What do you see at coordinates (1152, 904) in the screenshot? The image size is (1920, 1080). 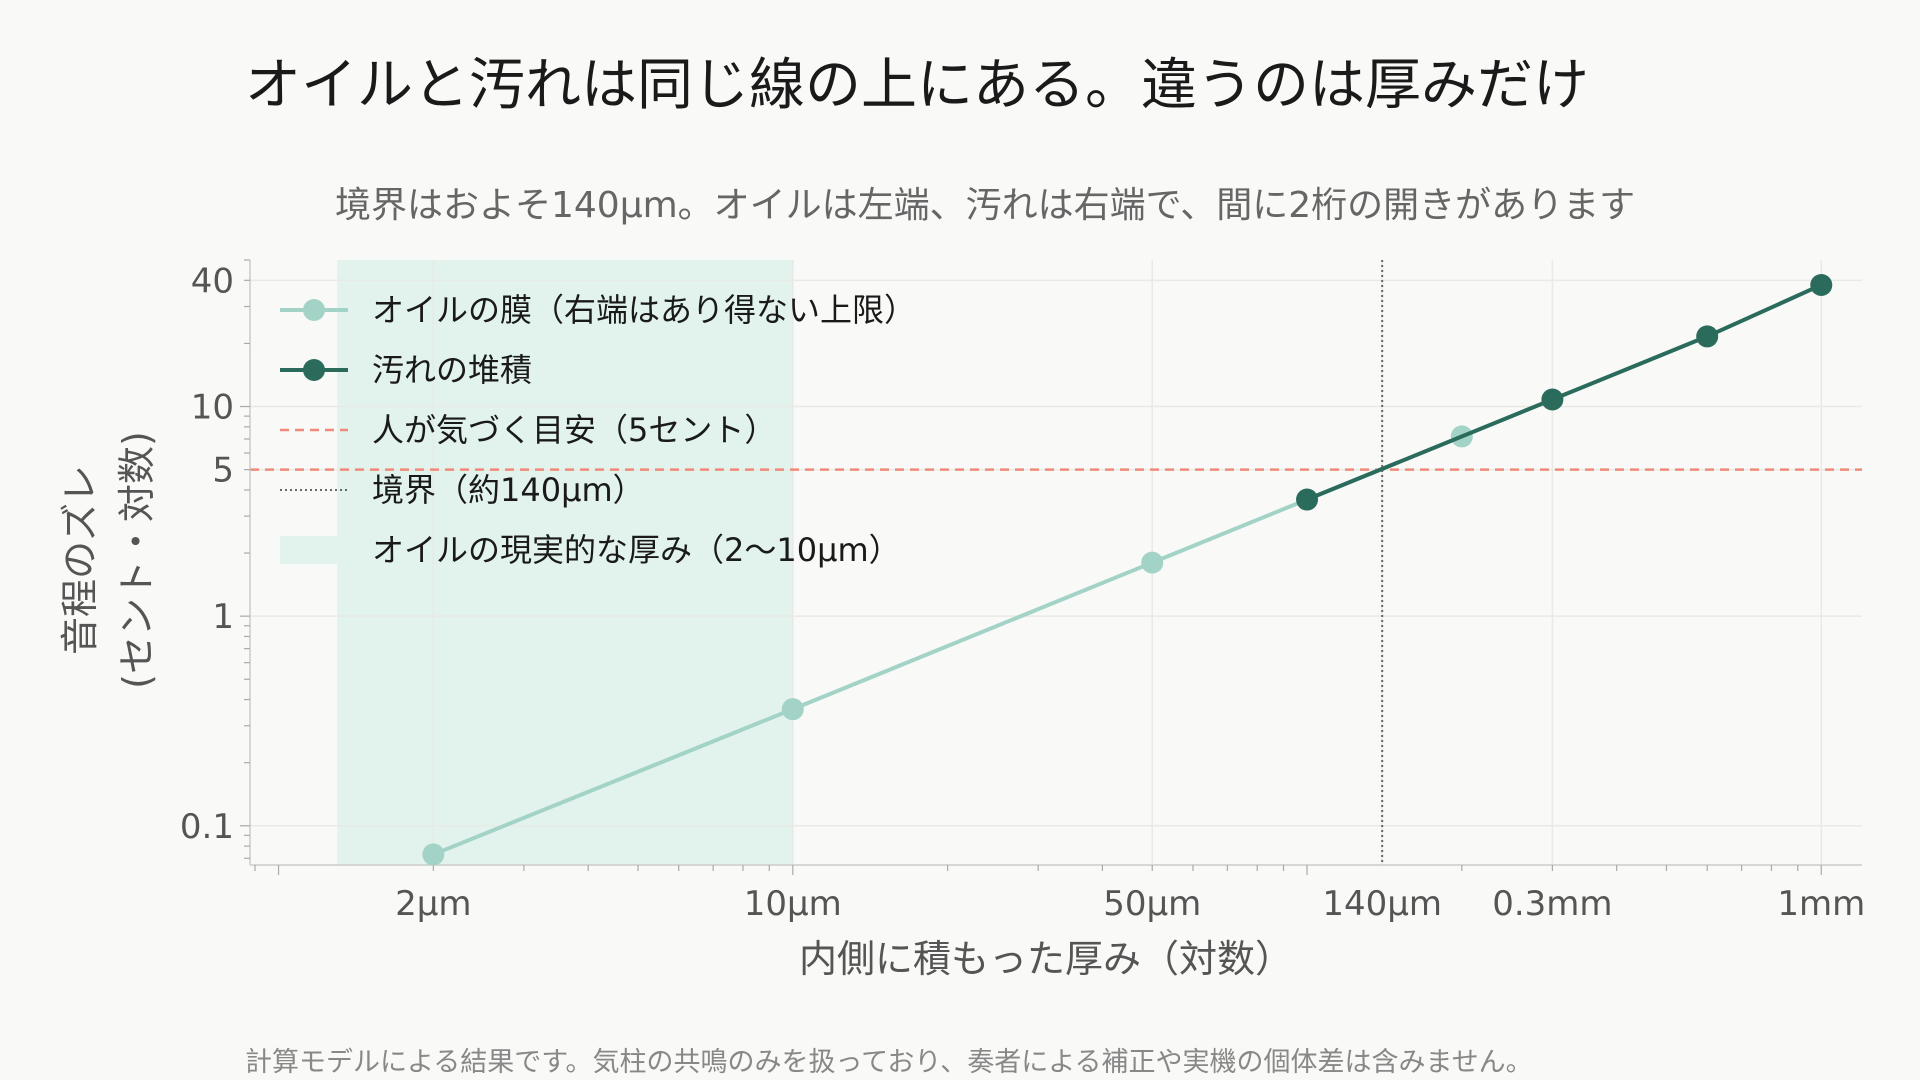 I see `x-tick-label-2: 50μm` at bounding box center [1152, 904].